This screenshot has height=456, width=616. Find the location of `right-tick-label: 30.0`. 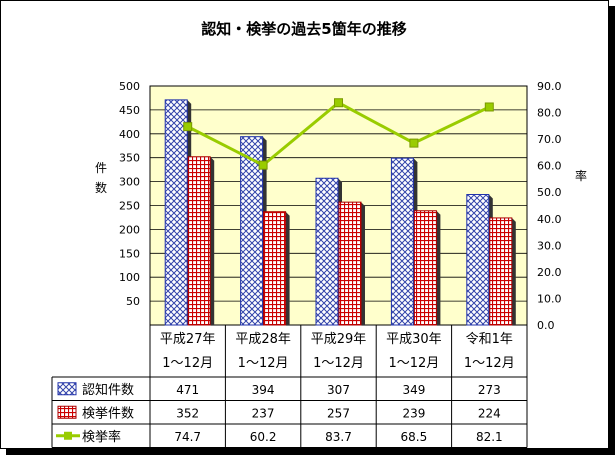

right-tick-label: 30.0 is located at coordinates (549, 245).